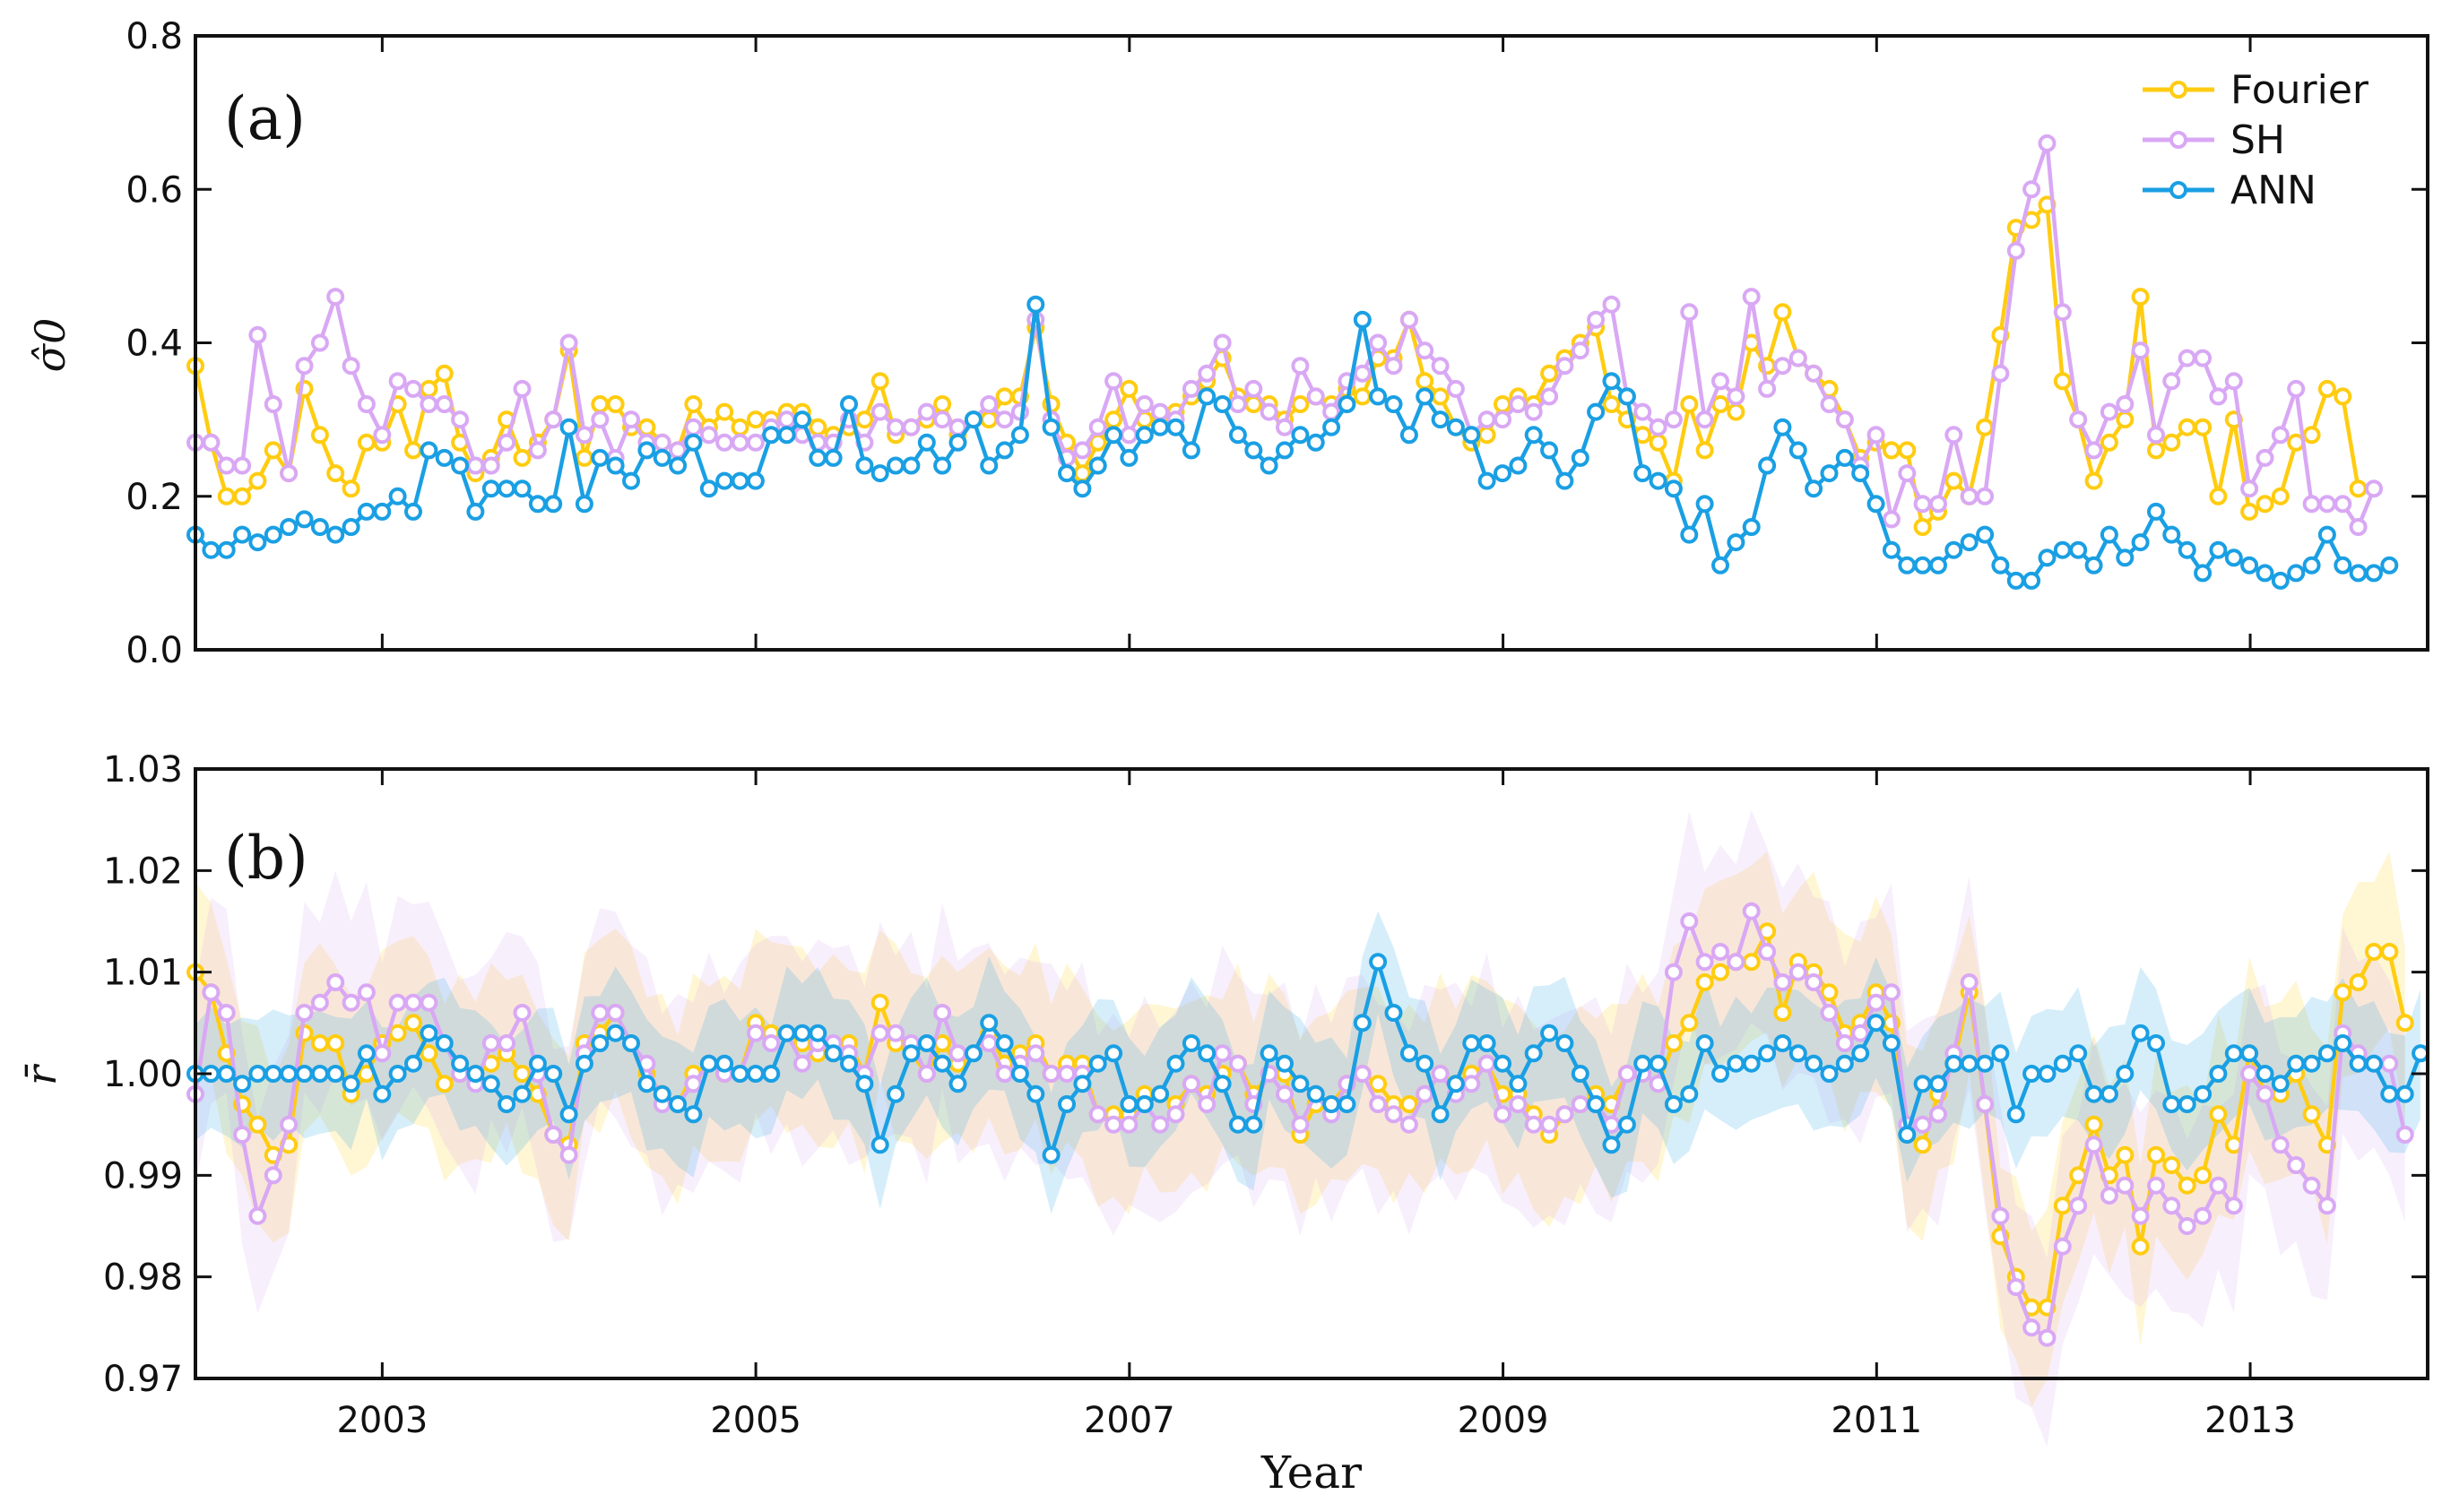 The image size is (2442, 1512). What do you see at coordinates (2178, 190) in the screenshot?
I see `legend-marker-ann` at bounding box center [2178, 190].